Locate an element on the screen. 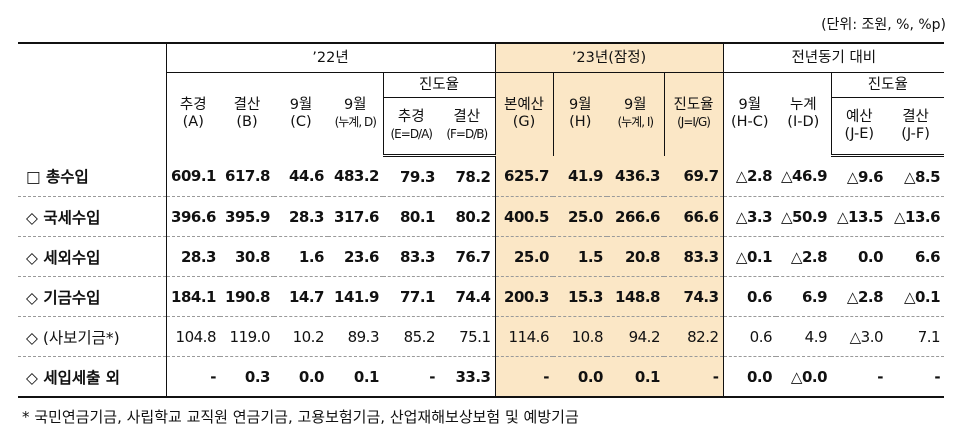 Image resolution: width=960 pixels, height=442 pixels. table-cell: △9.6 is located at coordinates (859, 176).